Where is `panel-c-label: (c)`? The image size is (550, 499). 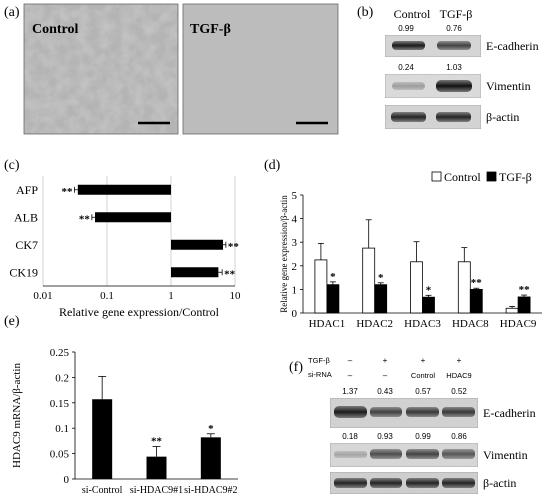 panel-c-label: (c) is located at coordinates (12, 165).